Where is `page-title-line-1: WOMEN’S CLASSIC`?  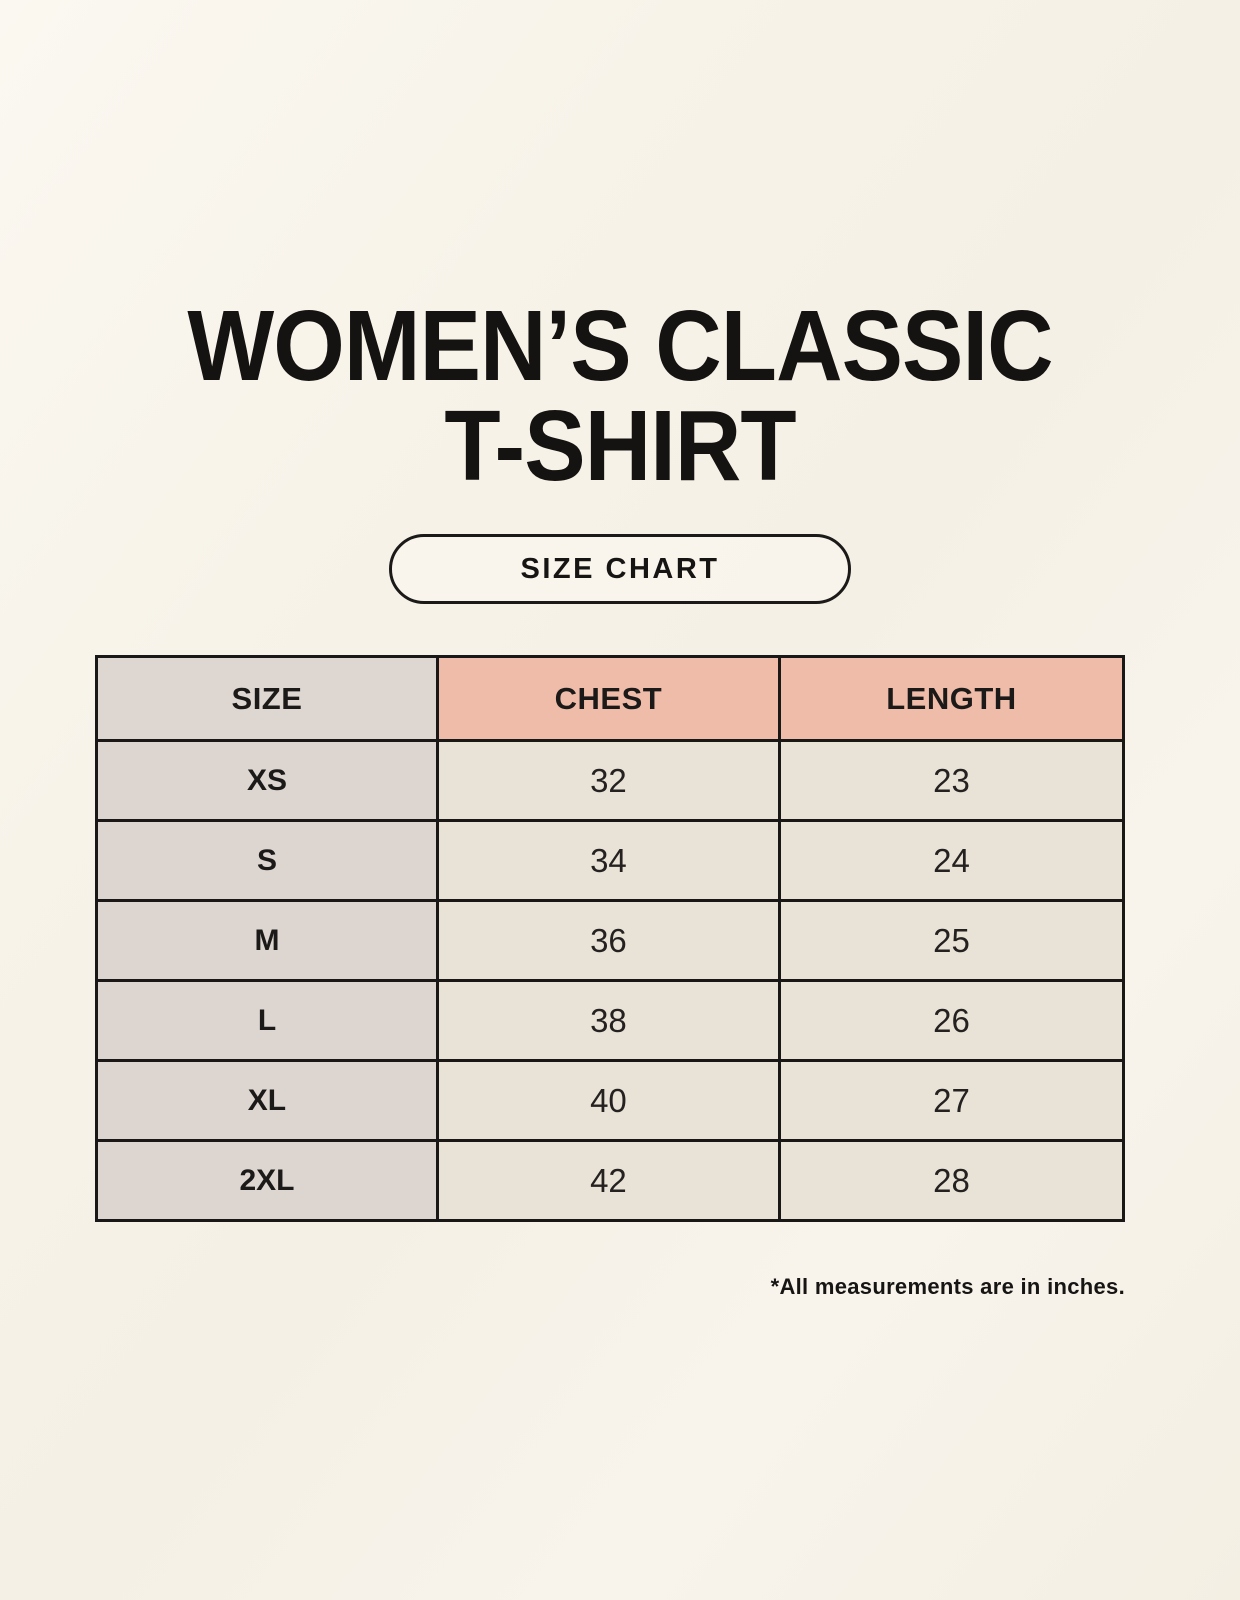
page-title-line-1: WOMEN’S CLASSIC is located at coordinates (620, 346).